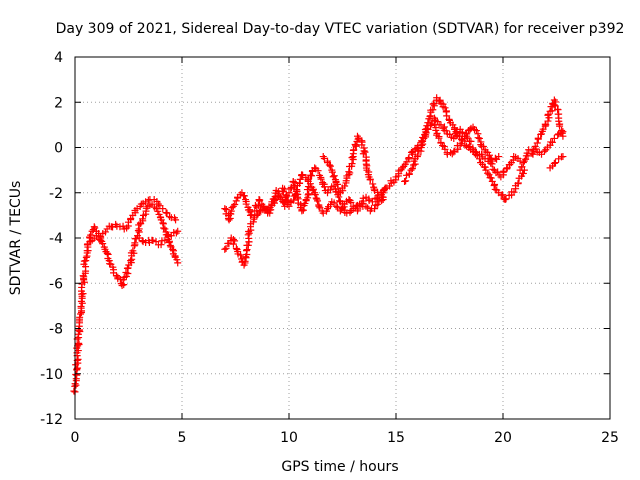 The image size is (640, 480). Describe the element at coordinates (610, 438) in the screenshot. I see `x-tick-label: 25` at that location.